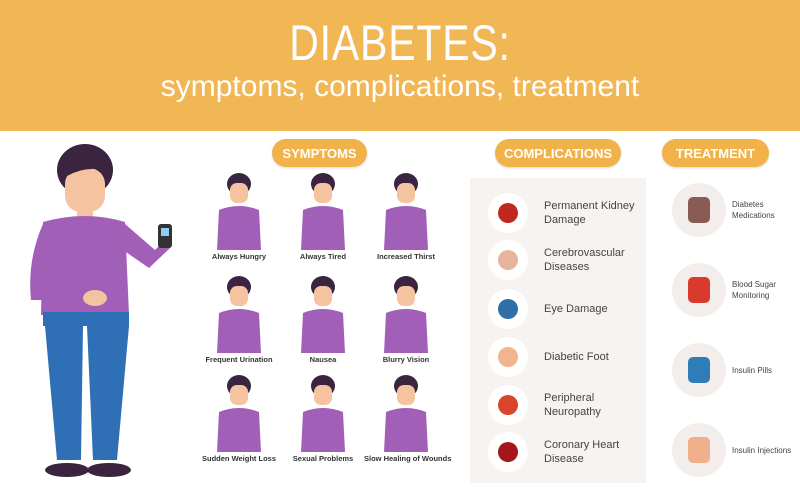 This screenshot has width=800, height=502. Describe the element at coordinates (508, 260) in the screenshot. I see `brain-icon` at that location.